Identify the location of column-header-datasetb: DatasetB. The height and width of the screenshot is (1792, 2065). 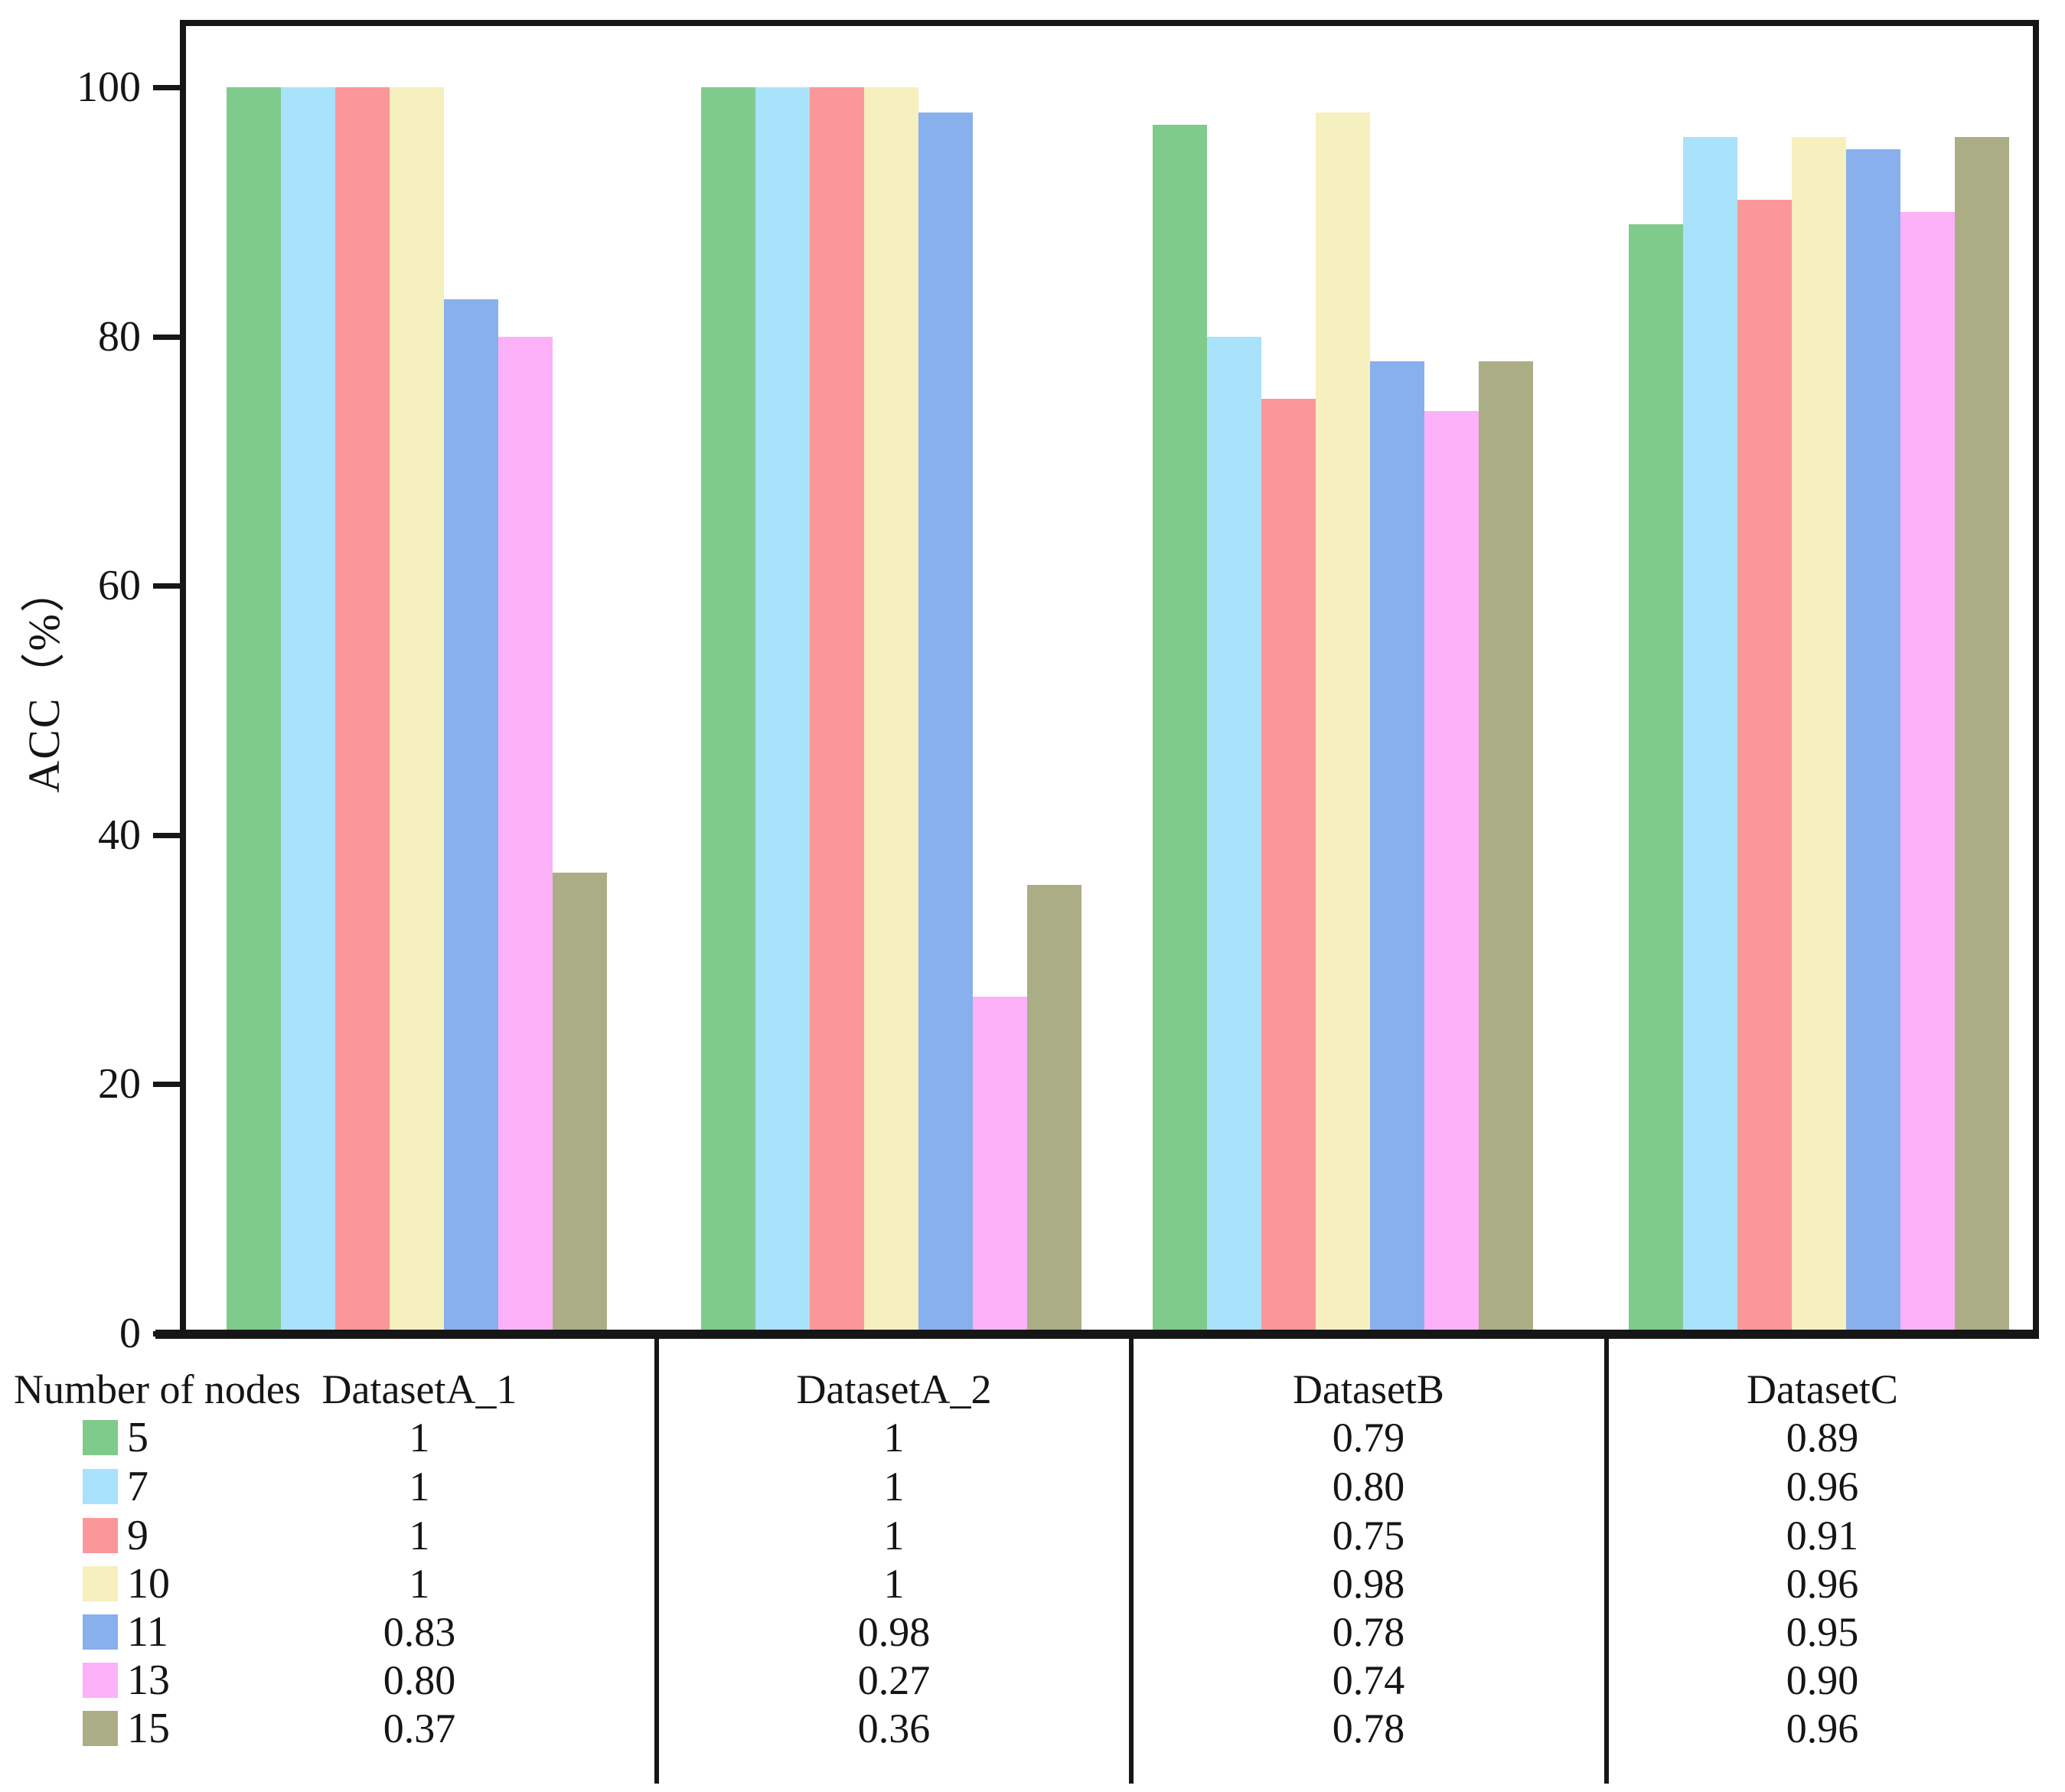
(1368, 1389).